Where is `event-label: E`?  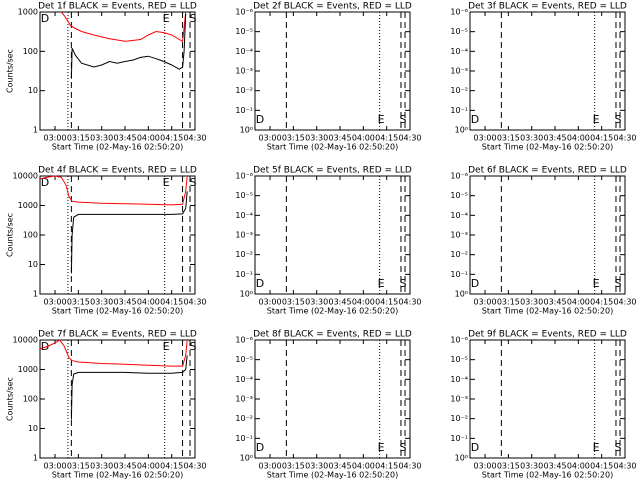 event-label: E is located at coordinates (596, 447).